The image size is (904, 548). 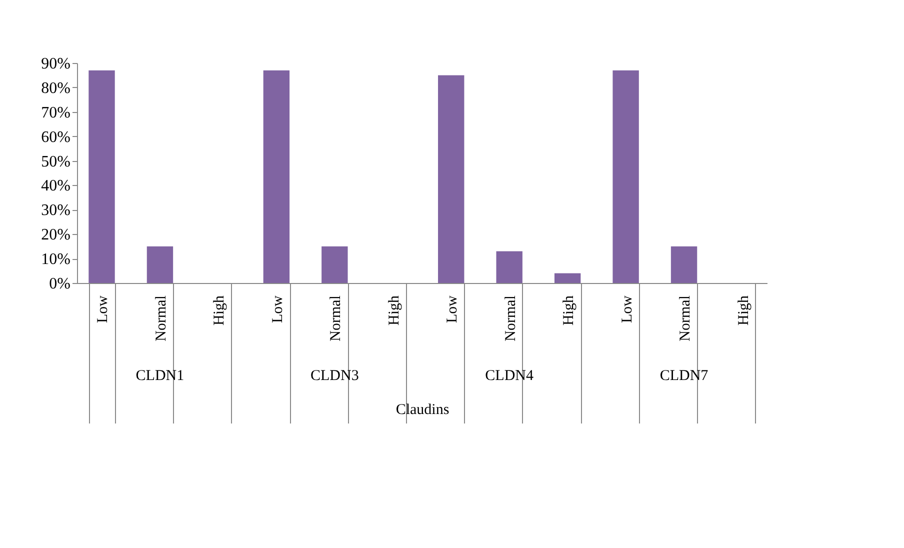 What do you see at coordinates (59, 284) in the screenshot?
I see `y-tick-label: 0%` at bounding box center [59, 284].